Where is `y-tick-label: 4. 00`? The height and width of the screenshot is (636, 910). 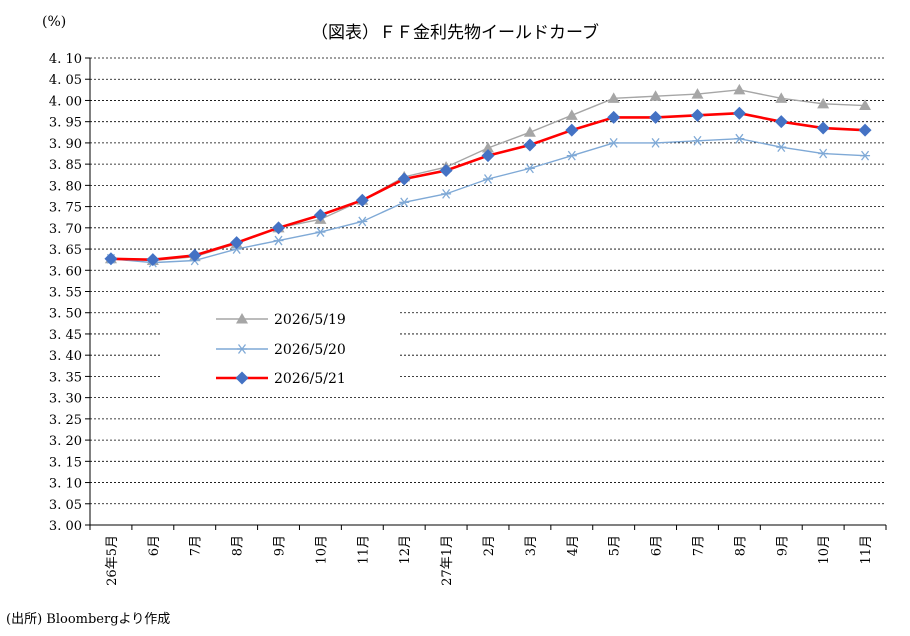
y-tick-label: 4. 00 is located at coordinates (65, 101).